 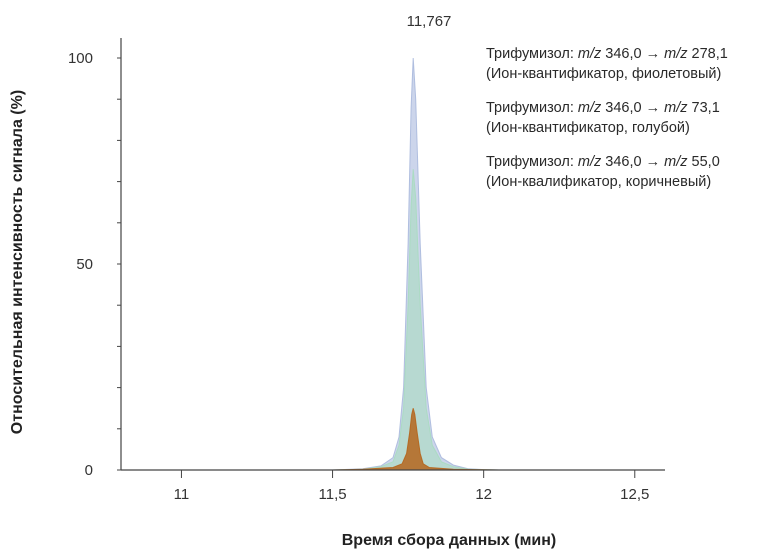 What do you see at coordinates (483, 494) in the screenshot?
I see `x-tick-label: 12` at bounding box center [483, 494].